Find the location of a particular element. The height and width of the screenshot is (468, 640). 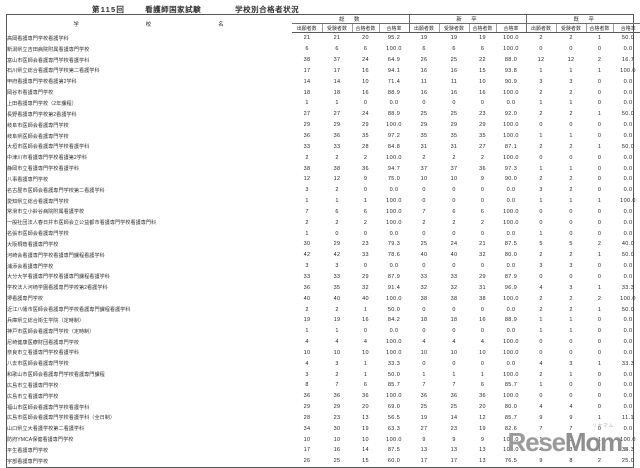

total-examinees-cell: 29 is located at coordinates (337, 244).